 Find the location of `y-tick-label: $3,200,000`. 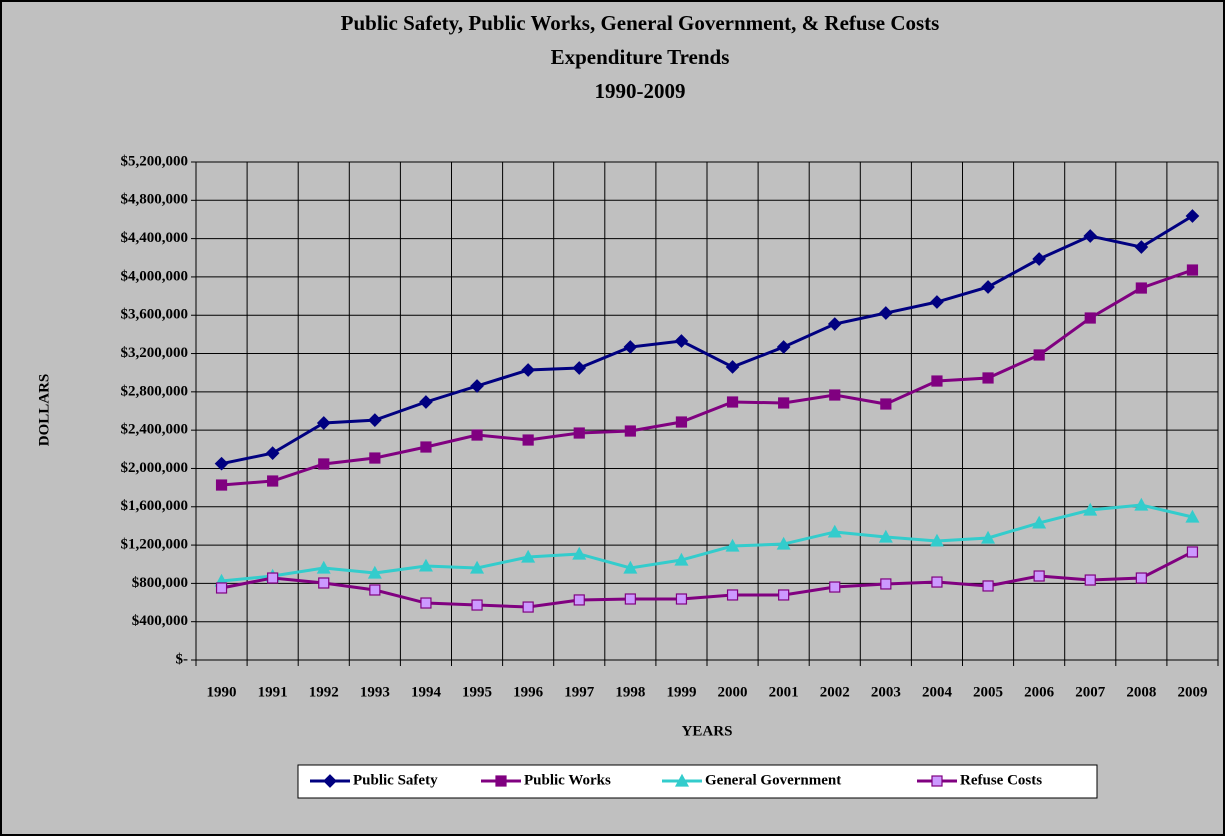

y-tick-label: $3,200,000 is located at coordinates (155, 353).